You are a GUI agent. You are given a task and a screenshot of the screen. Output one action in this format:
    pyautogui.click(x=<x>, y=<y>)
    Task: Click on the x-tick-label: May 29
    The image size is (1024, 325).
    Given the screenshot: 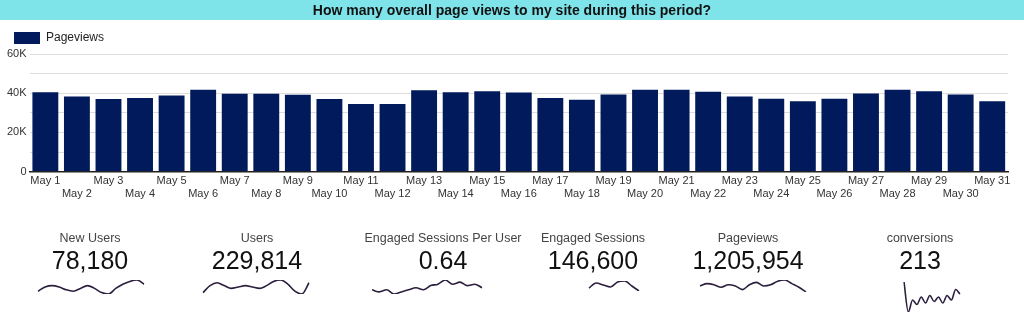 What is the action you would take?
    pyautogui.click(x=929, y=180)
    